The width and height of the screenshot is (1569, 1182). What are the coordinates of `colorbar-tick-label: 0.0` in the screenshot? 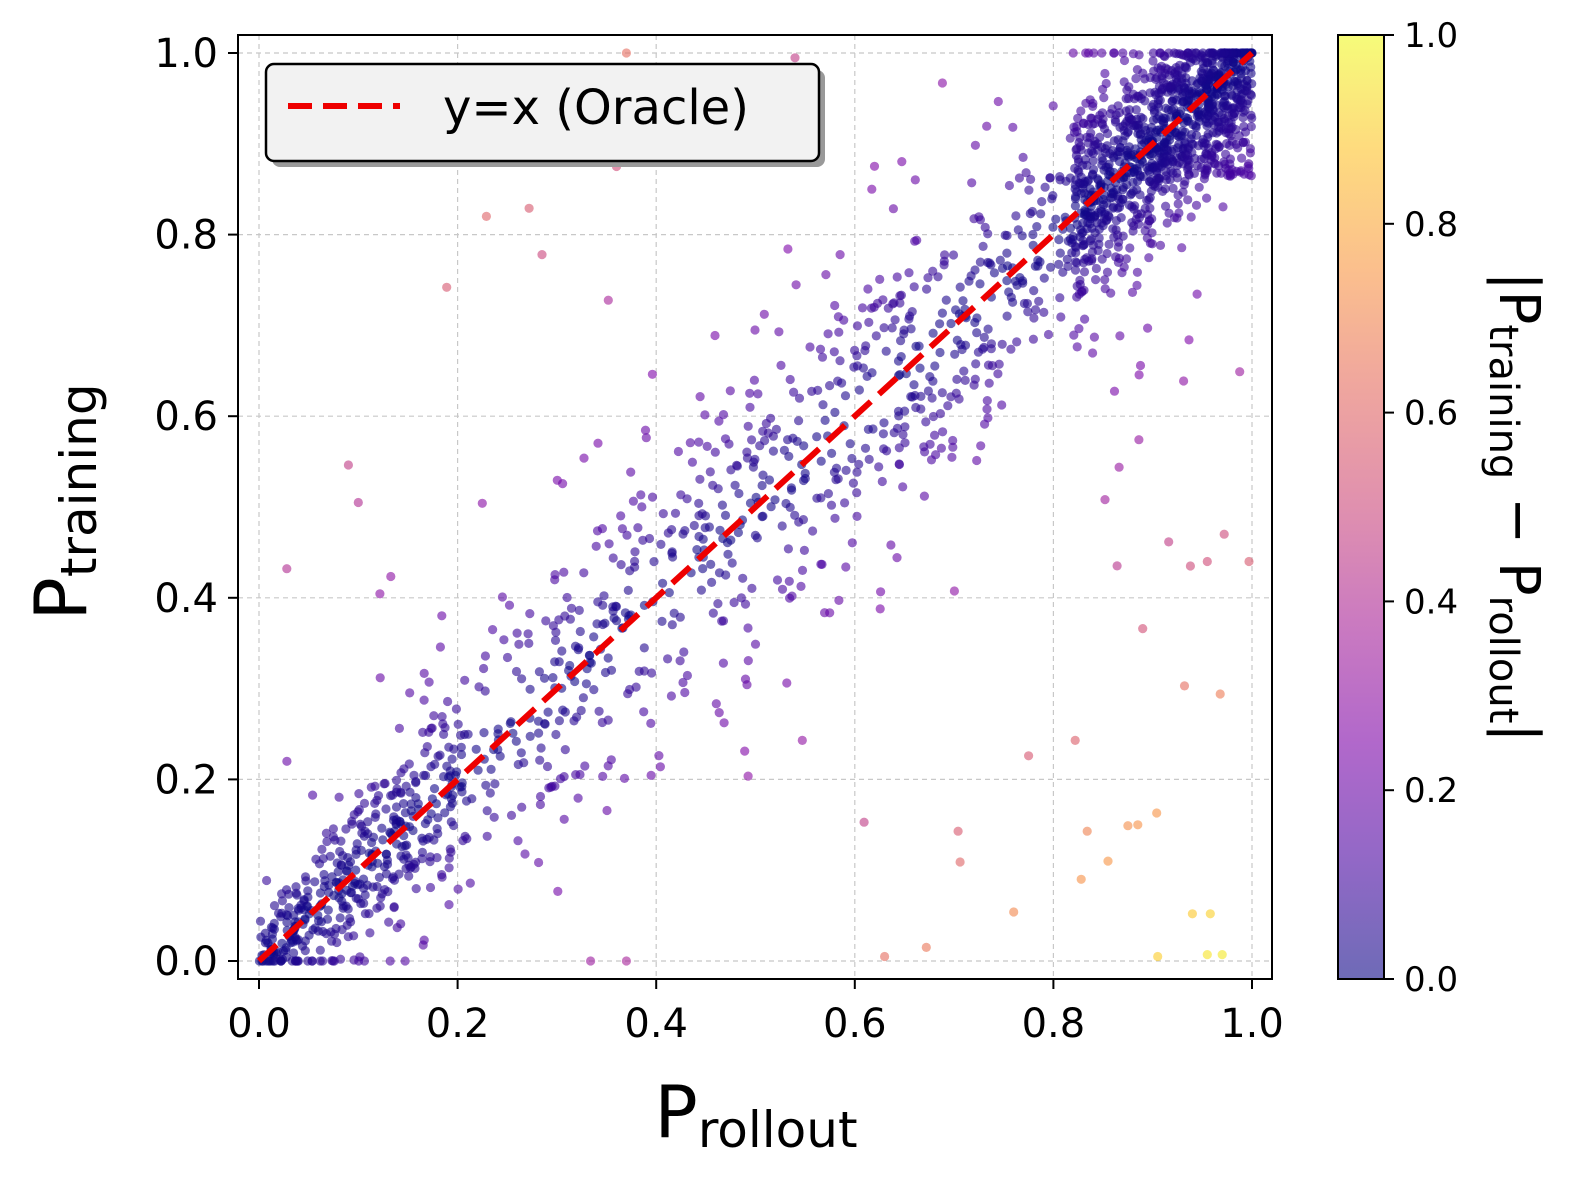 It's located at (1431, 980).